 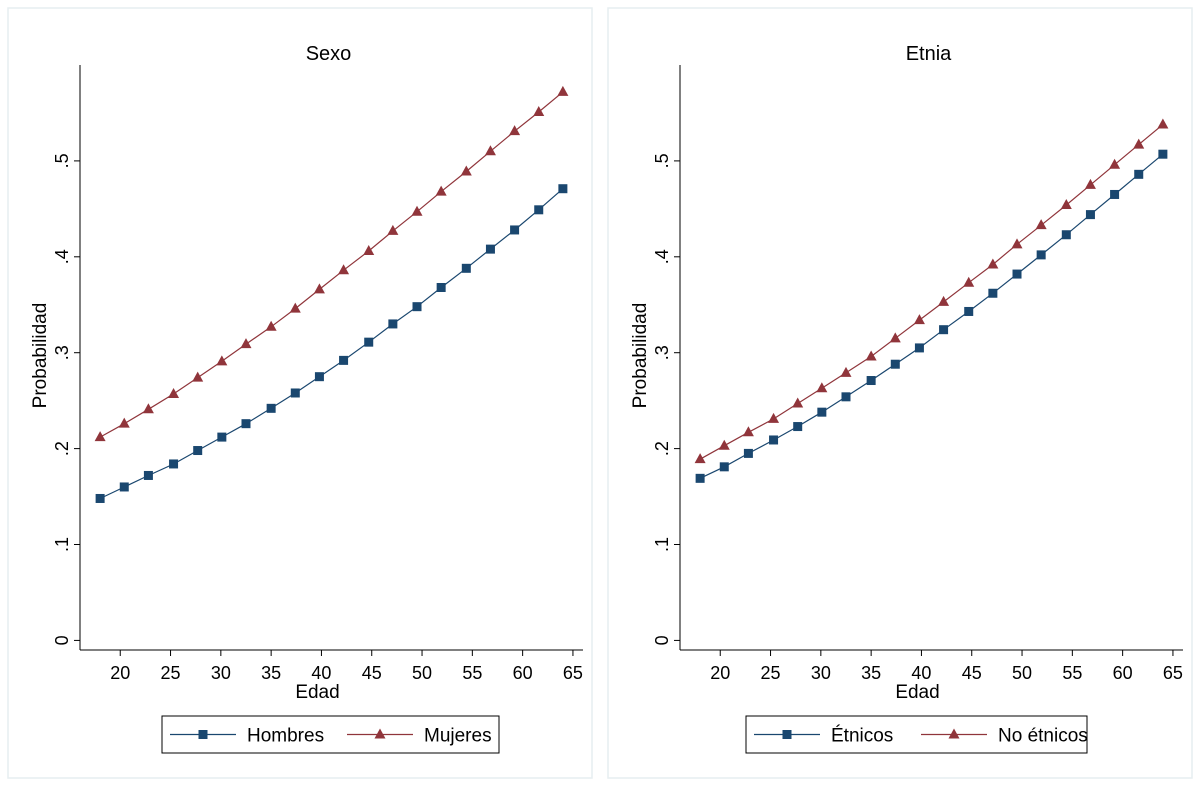 What do you see at coordinates (221, 673) in the screenshot?
I see `x-tick-label: 30` at bounding box center [221, 673].